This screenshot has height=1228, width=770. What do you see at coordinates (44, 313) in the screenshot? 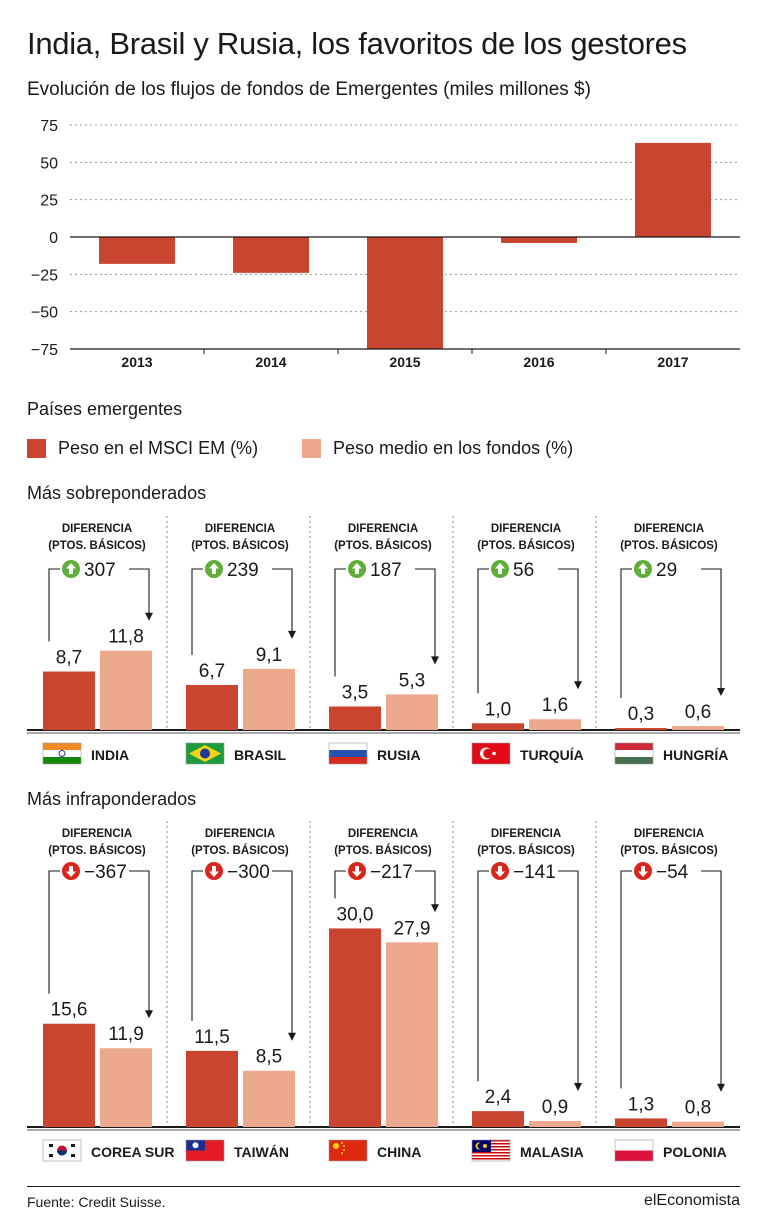
I see `y-tick-label: −50` at bounding box center [44, 313].